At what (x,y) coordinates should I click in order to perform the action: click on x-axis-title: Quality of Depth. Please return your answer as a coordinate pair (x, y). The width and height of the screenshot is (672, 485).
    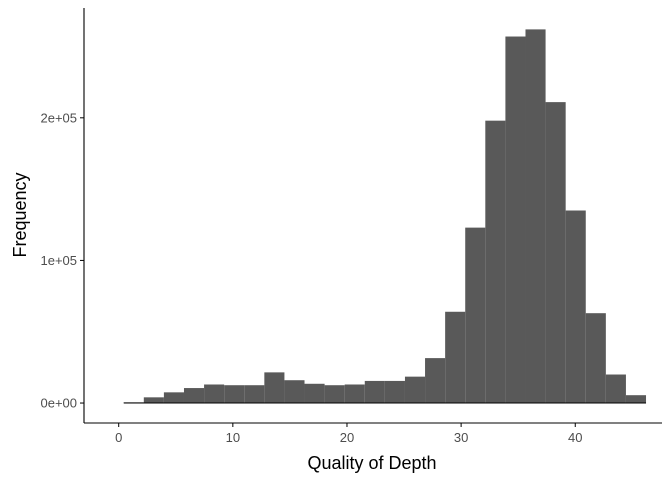
    Looking at the image, I should click on (371, 463).